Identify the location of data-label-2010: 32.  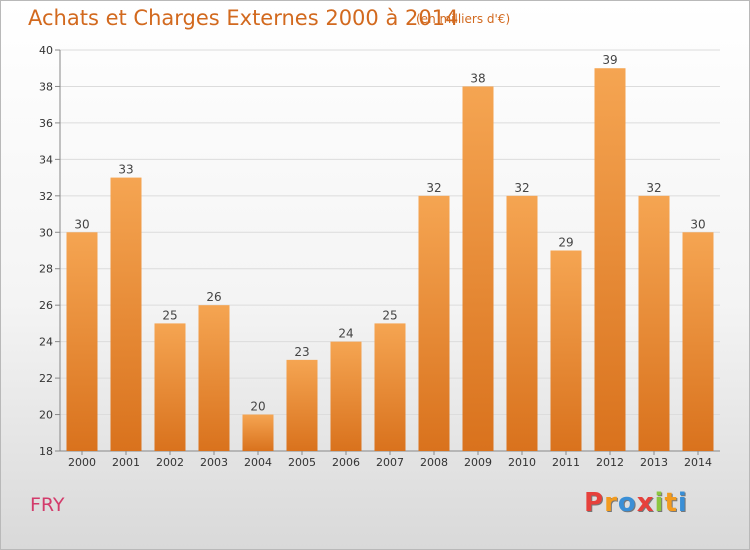
(521, 188).